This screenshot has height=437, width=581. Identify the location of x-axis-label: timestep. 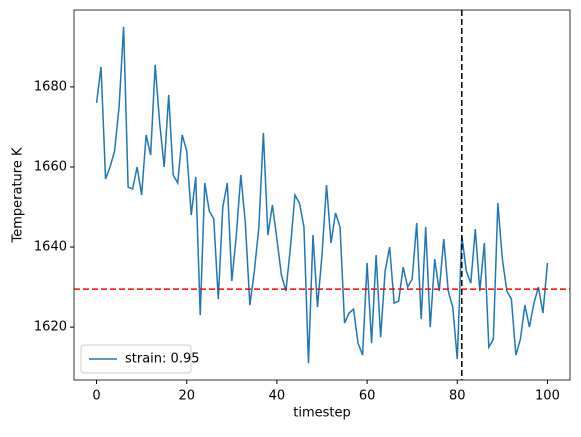
(322, 413).